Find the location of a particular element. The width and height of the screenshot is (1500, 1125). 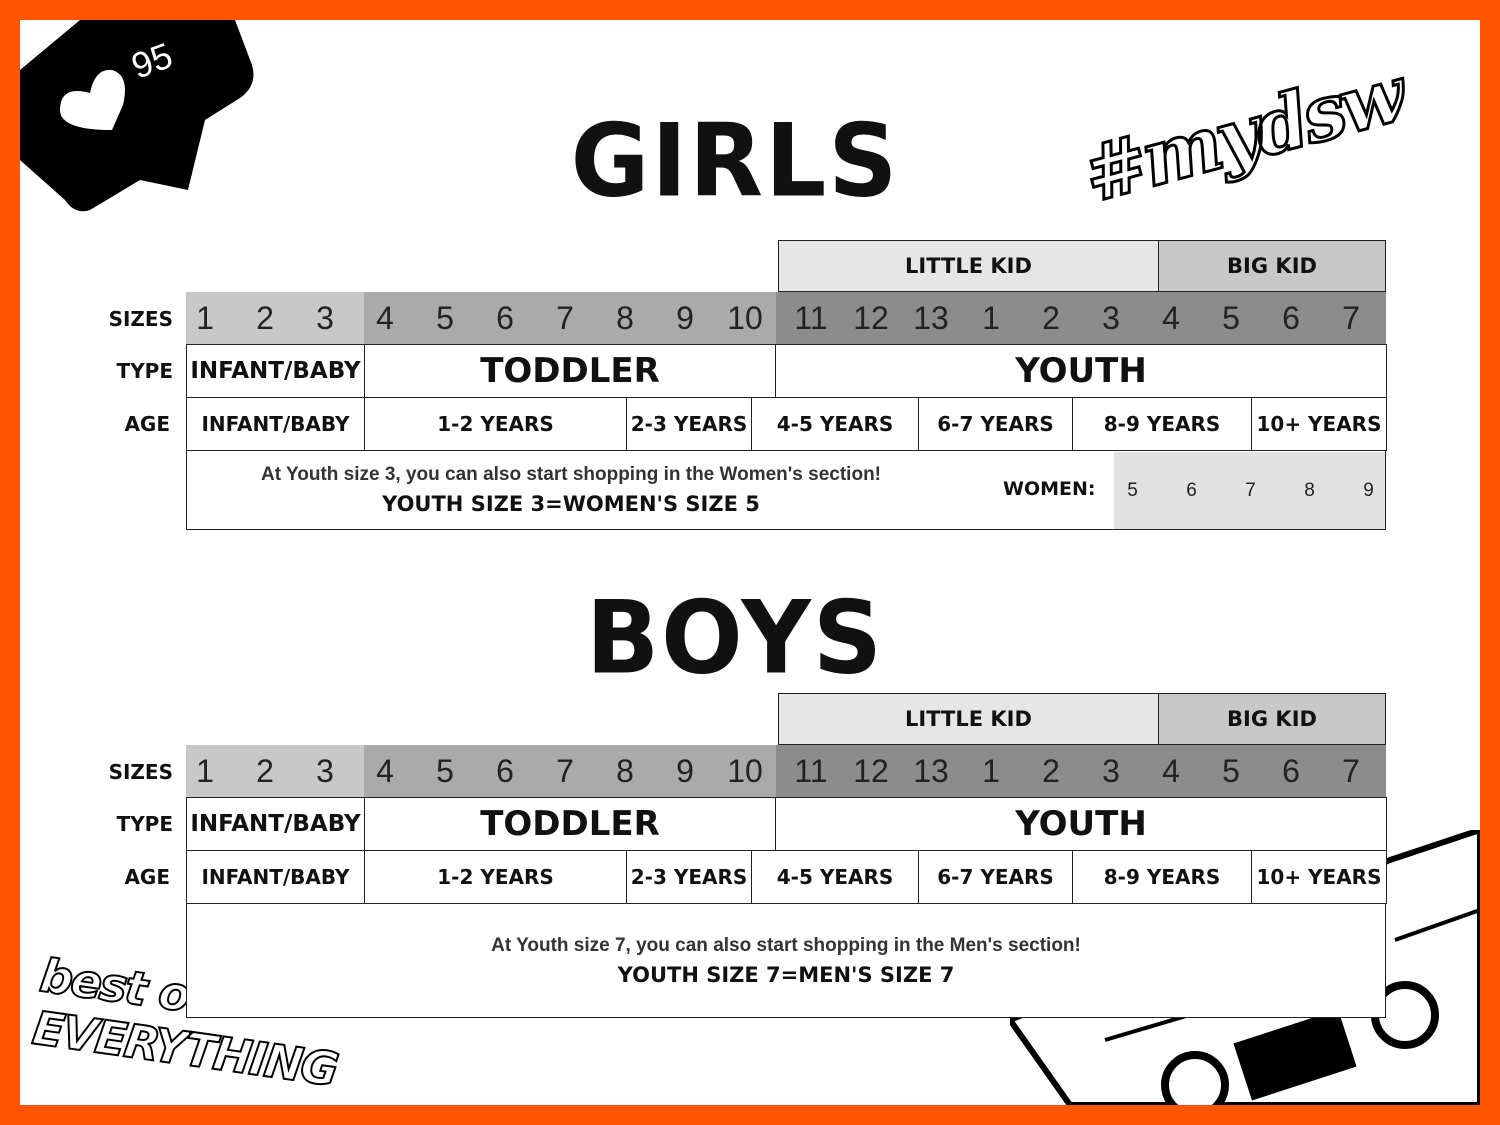

heart-icon is located at coordinates (92, 99).